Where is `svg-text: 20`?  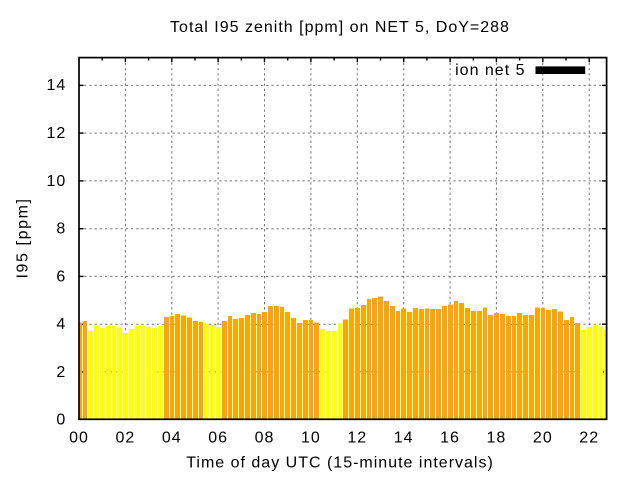 svg-text: 20 is located at coordinates (543, 438).